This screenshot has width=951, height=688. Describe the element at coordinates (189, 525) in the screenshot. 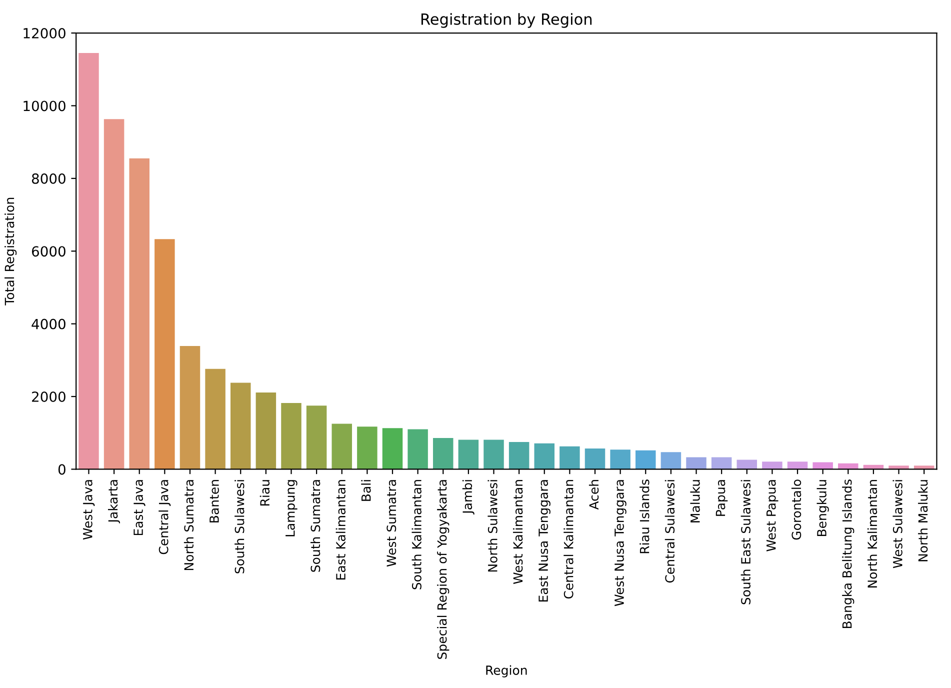

I see `x-tick-label: North Sumatra` at that location.